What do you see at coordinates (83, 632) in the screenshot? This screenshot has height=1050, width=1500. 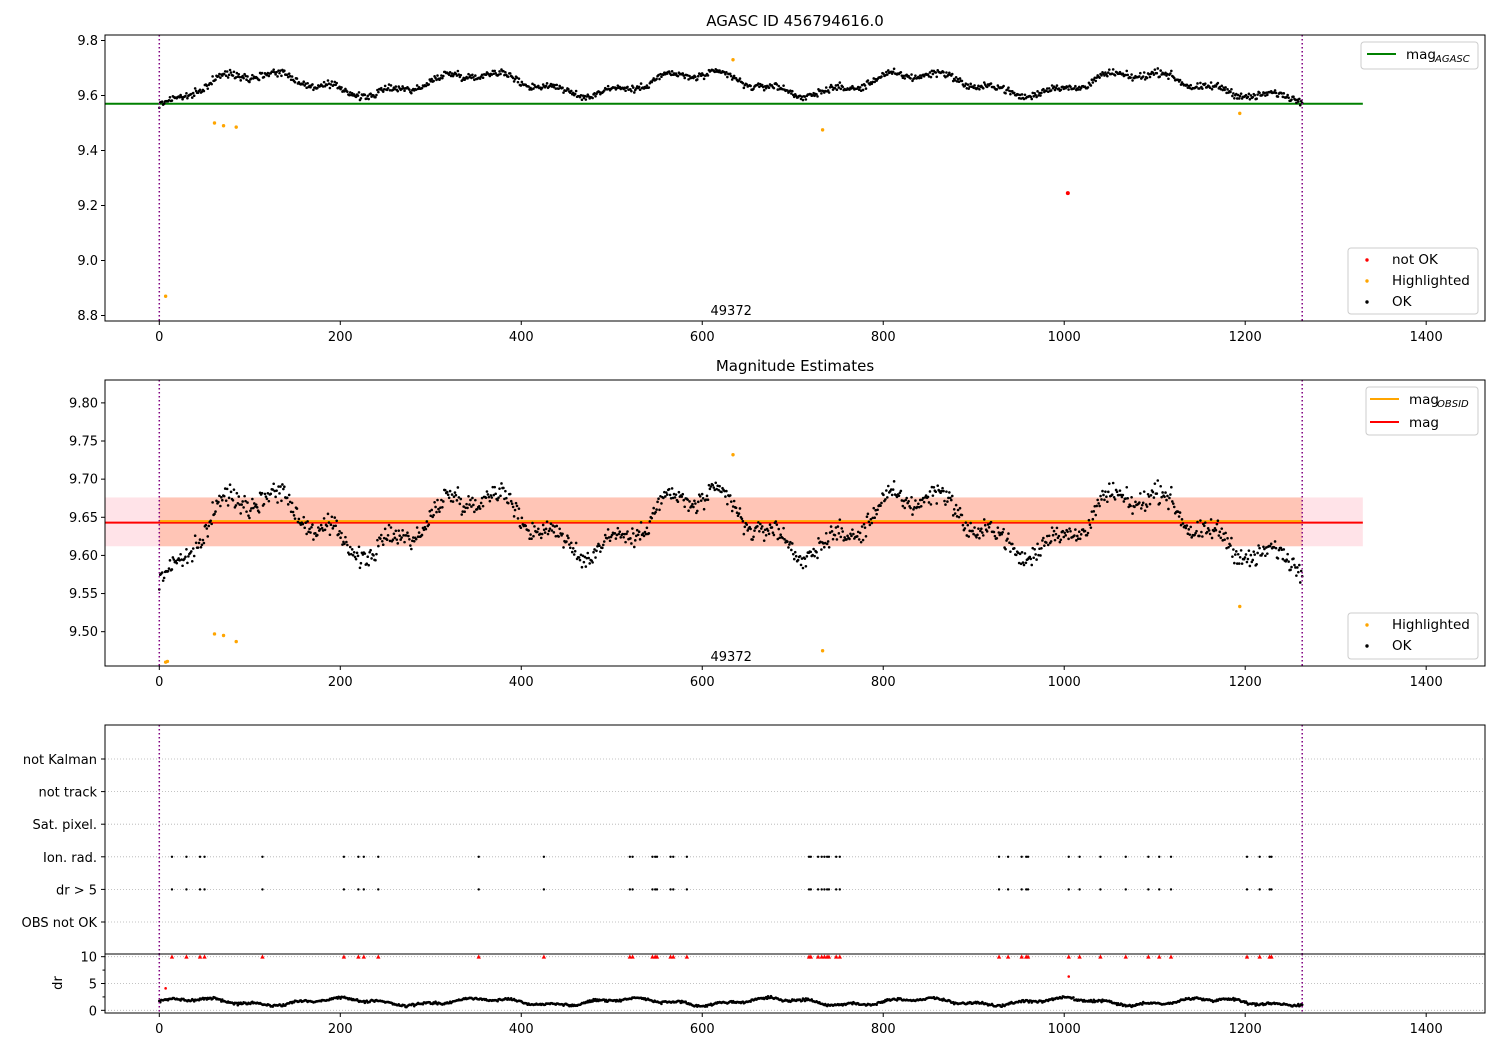 I see `p2-ytick-label: 9.50` at bounding box center [83, 632].